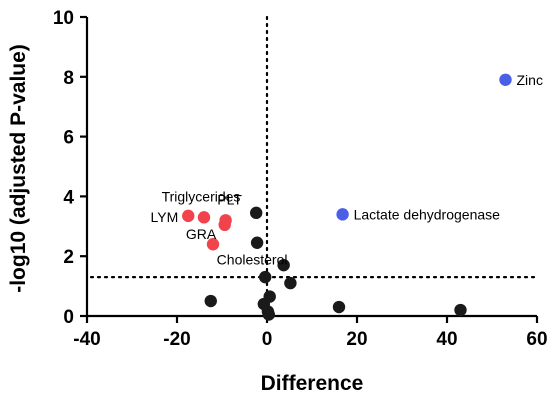 The image size is (550, 400). Describe the element at coordinates (446, 339) in the screenshot. I see `x-tick-label: 40` at that location.